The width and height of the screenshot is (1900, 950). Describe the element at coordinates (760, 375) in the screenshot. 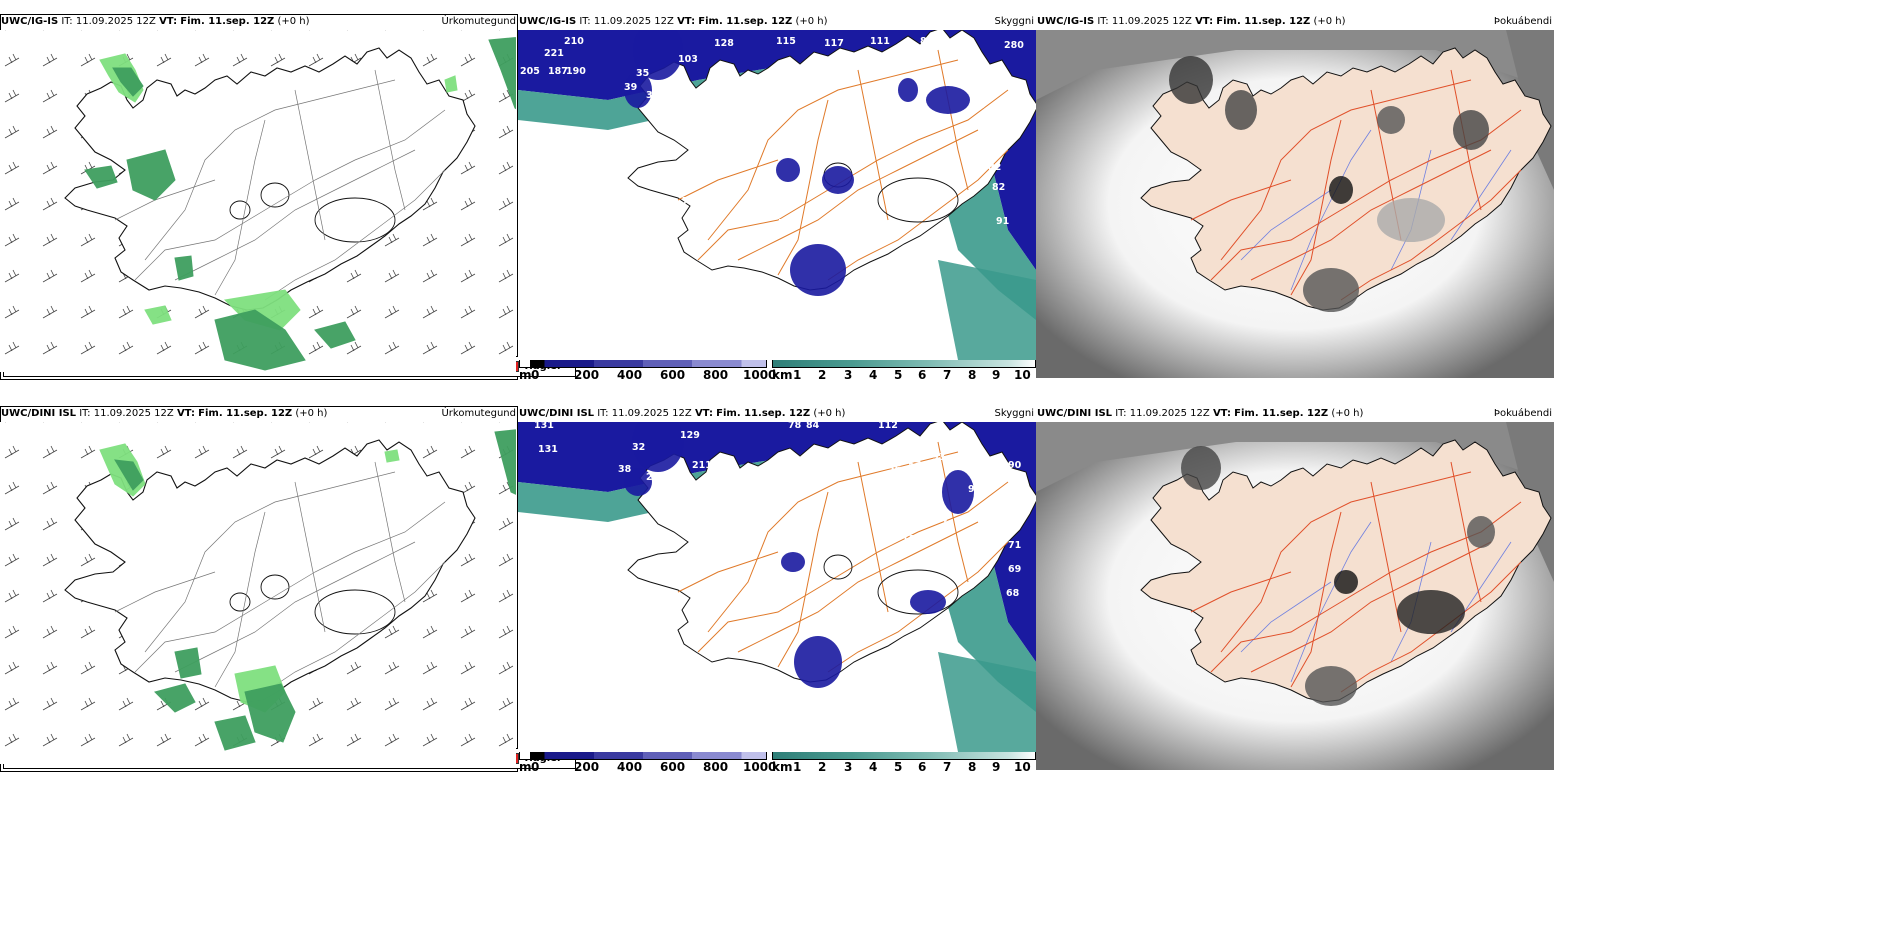

I see `height-tick: 1000` at that location.